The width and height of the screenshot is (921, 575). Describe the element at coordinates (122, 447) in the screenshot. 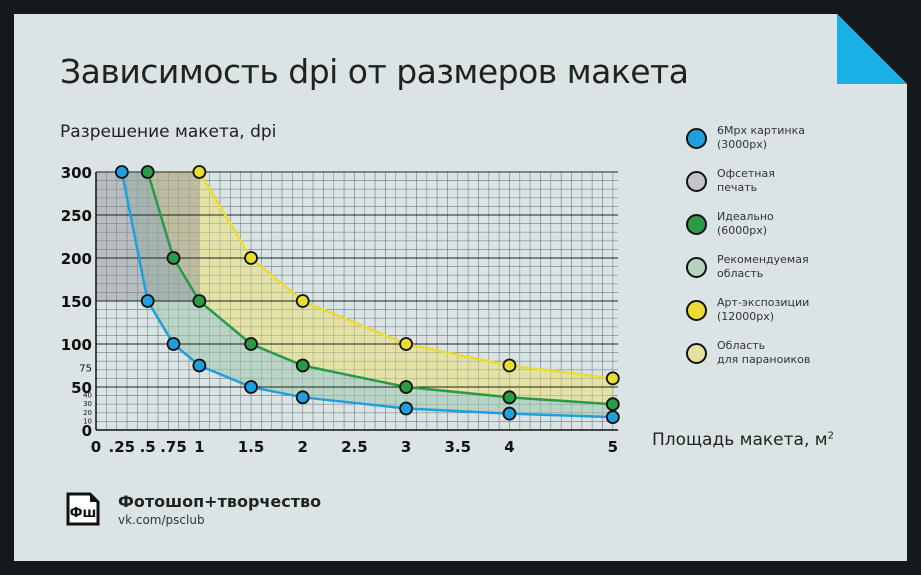

I see `x-tick-label: .25` at that location.